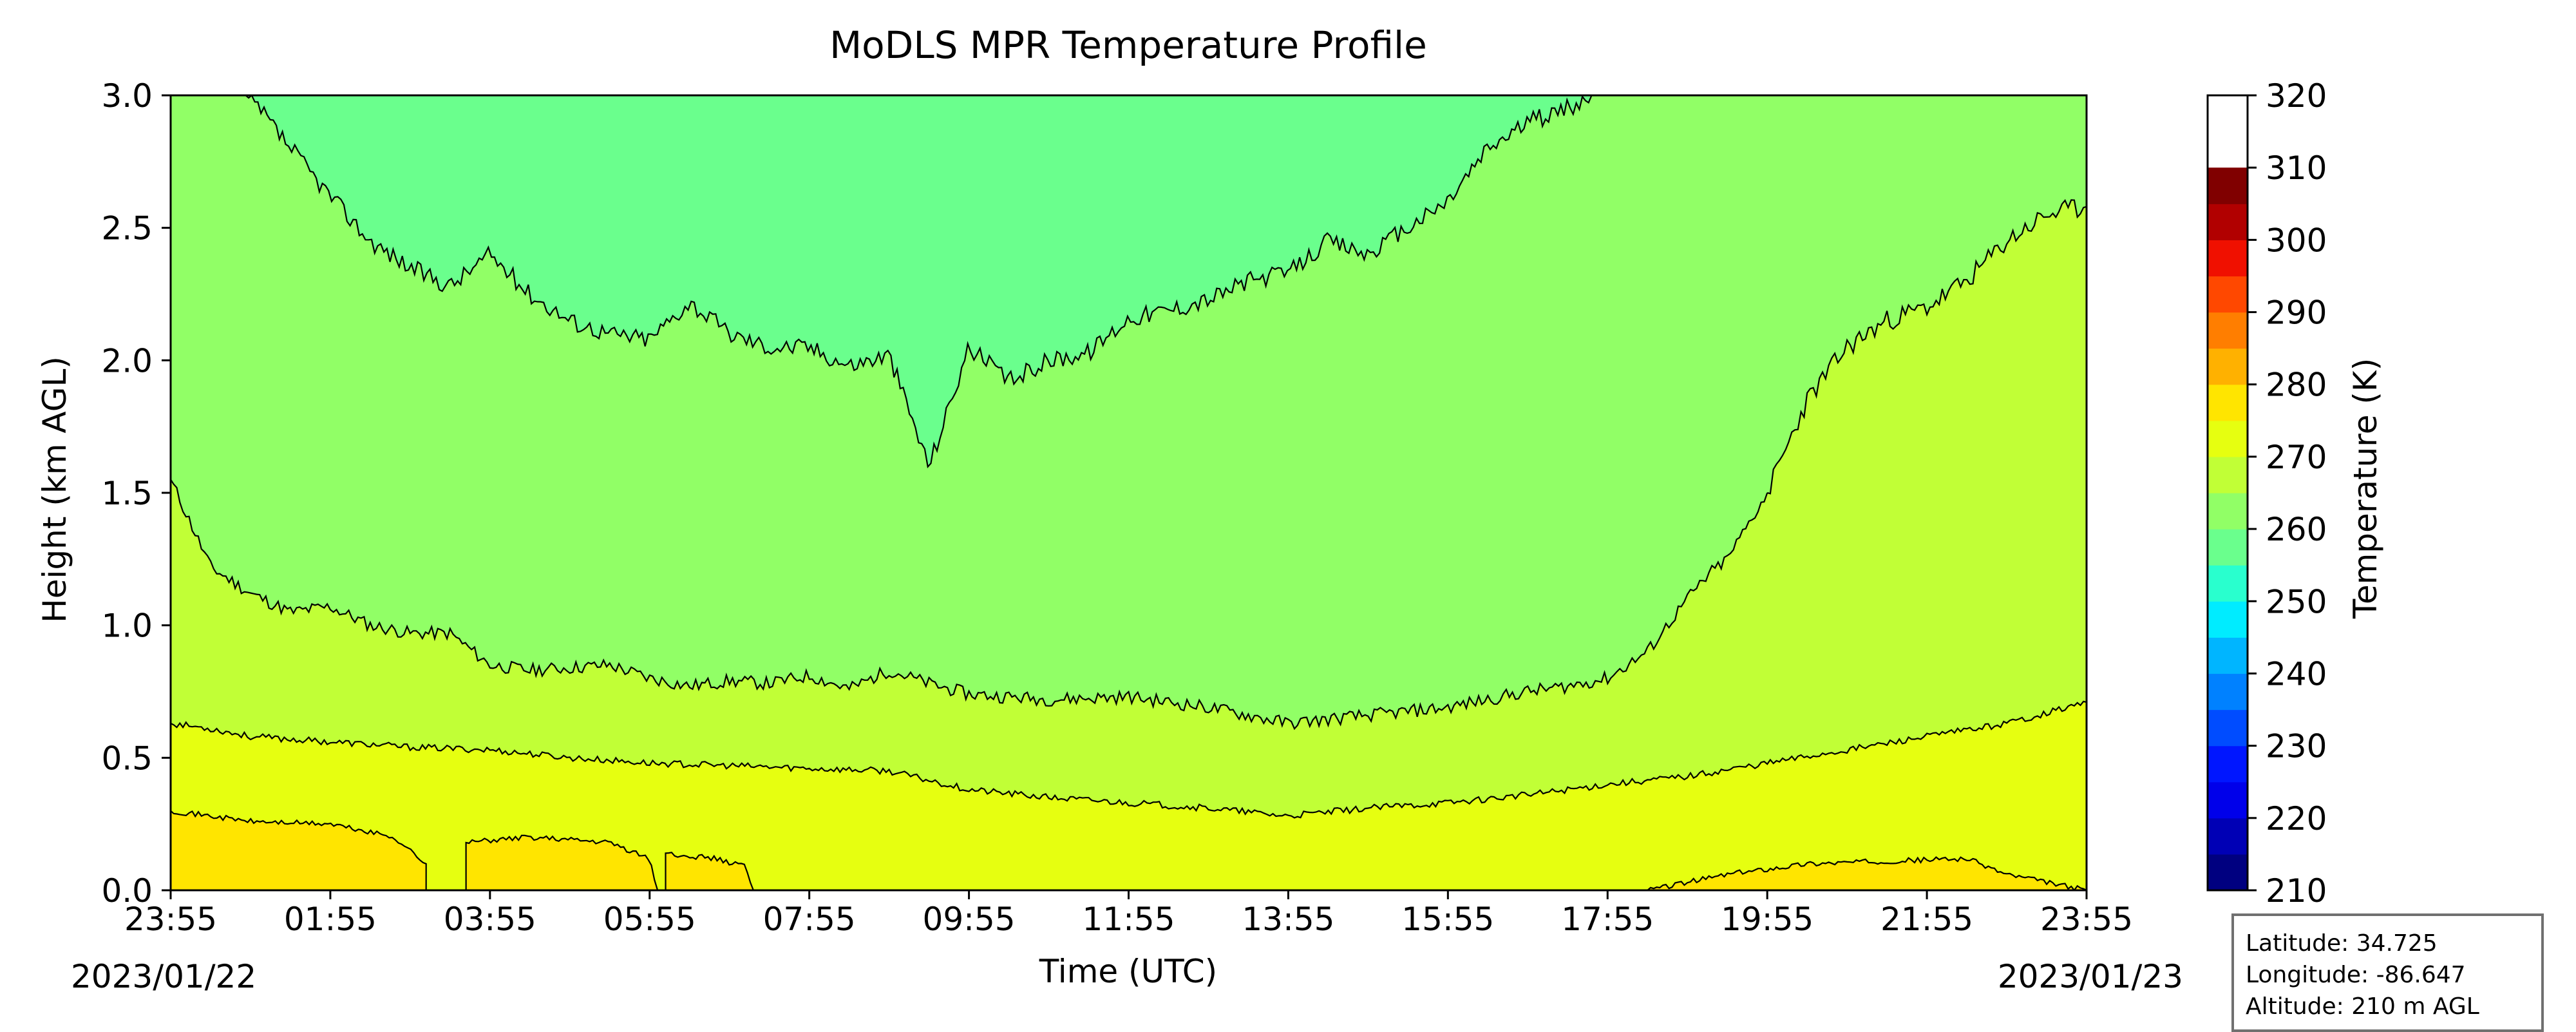 This screenshot has width=2576, height=1032. What do you see at coordinates (2297, 458) in the screenshot?
I see `colorbar-tick-label: 270` at bounding box center [2297, 458].